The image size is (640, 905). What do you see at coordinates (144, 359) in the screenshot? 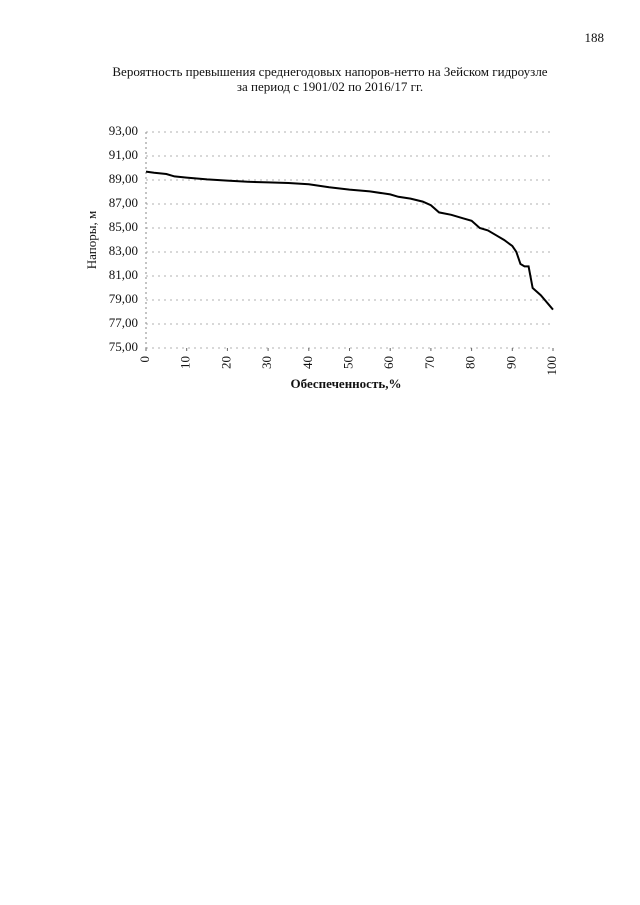
I see `x-tick-label: 0` at bounding box center [144, 359].